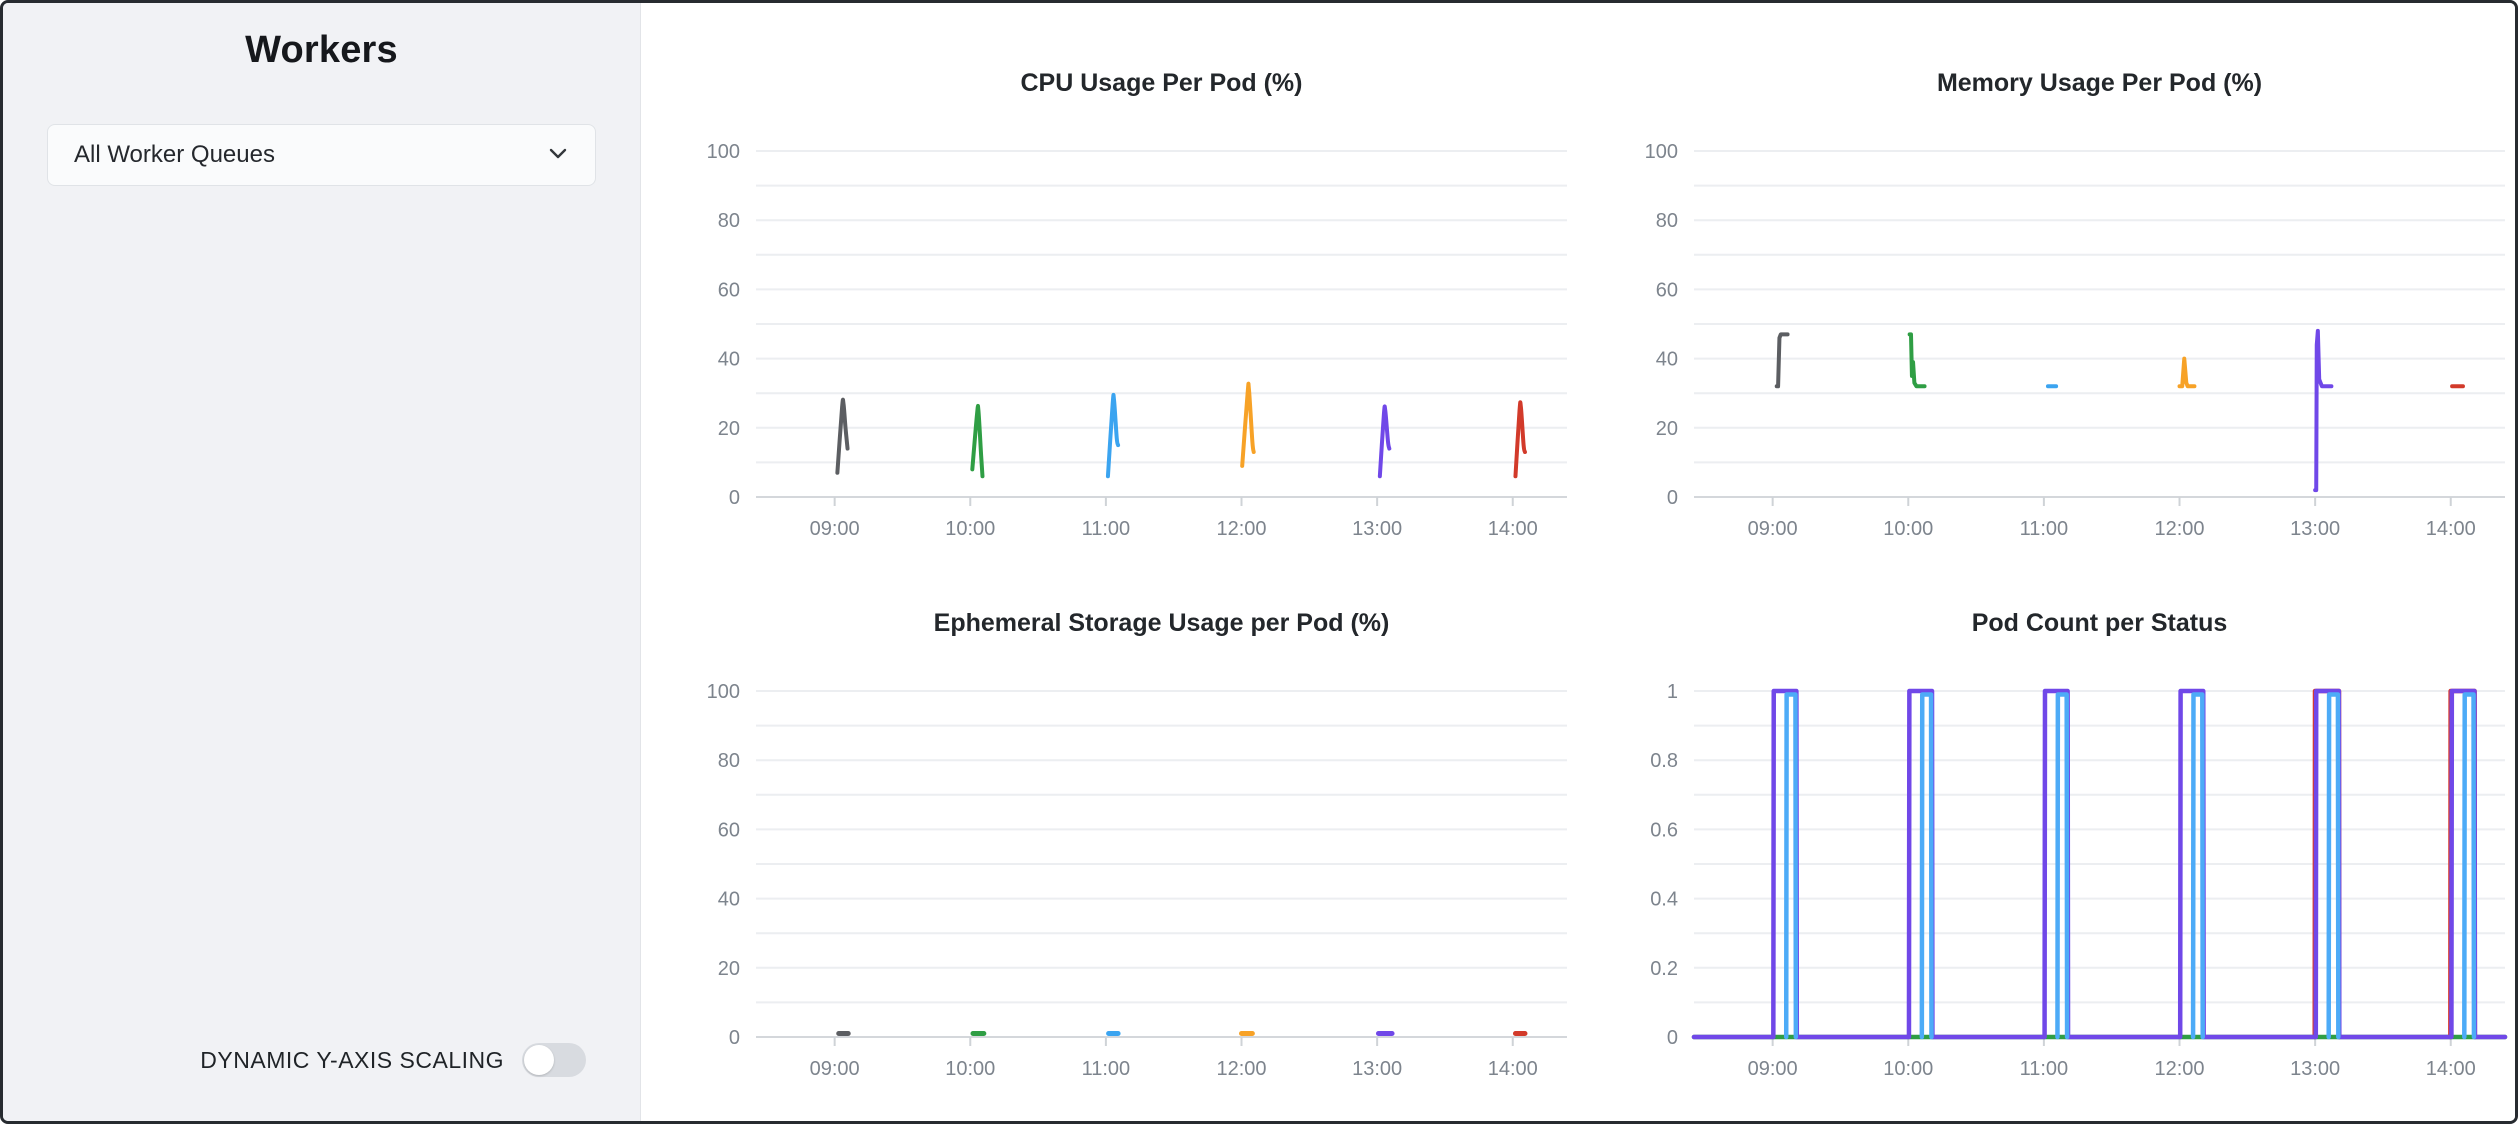 Image resolution: width=2518 pixels, height=1124 pixels. I want to click on dynamic-y-axis-row: DYNAMIC Y-AXIS SCALING, so click(321, 1067).